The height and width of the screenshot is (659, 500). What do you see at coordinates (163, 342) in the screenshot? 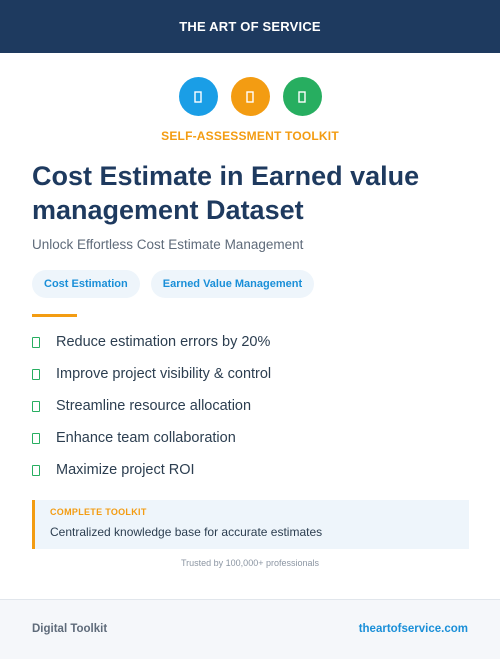
I see `benefit-text: Reduce estimation errors by 20%` at bounding box center [163, 342].